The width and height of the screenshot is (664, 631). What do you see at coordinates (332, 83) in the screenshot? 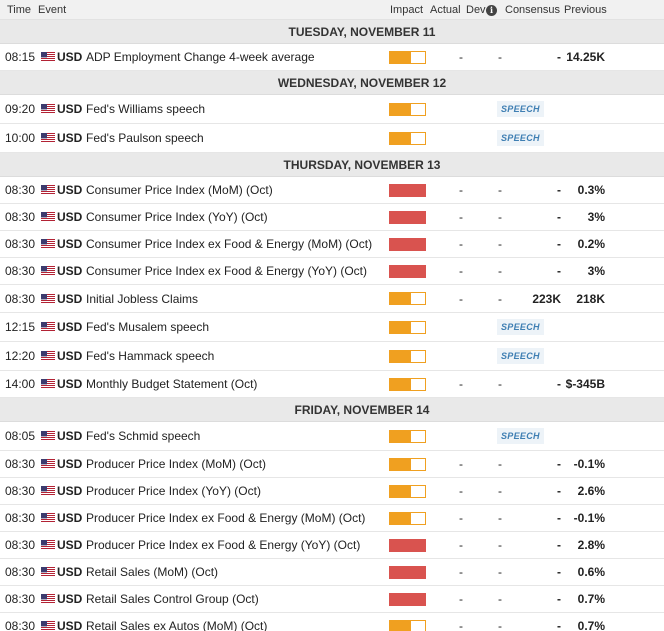
I see `day-header: WEDNESDAY, NOVEMBER 12` at bounding box center [332, 83].